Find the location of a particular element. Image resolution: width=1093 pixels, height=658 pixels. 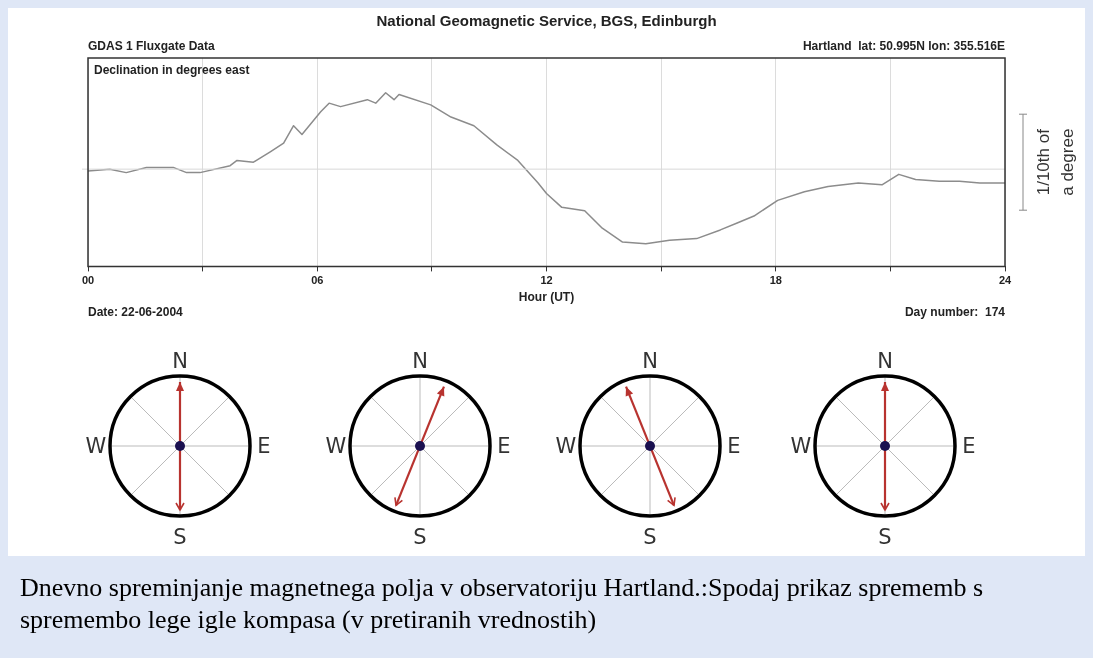

text: Hartland lat: 50.995N lon: 355.516E is located at coordinates (903, 46).